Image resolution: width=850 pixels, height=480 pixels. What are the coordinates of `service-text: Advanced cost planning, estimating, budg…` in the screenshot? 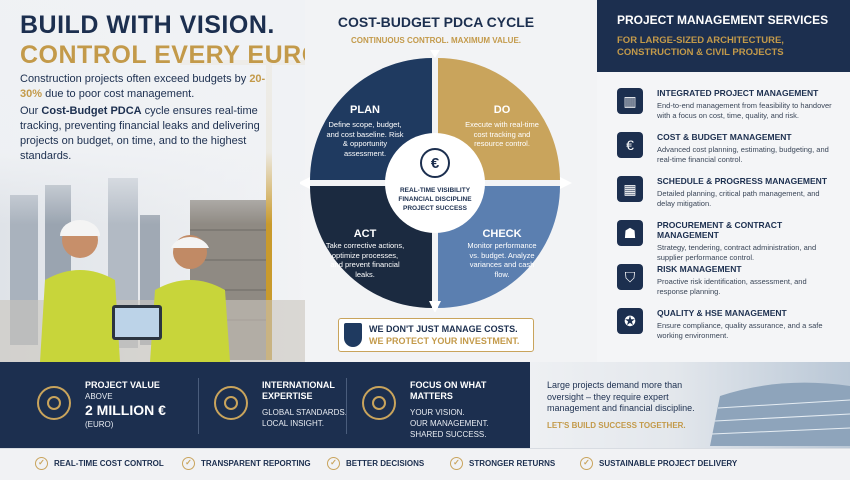 It's located at (743, 154).